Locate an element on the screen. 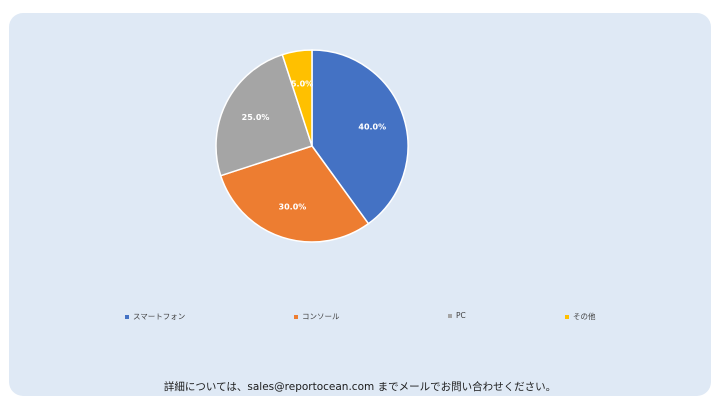 This screenshot has height=405, width=720. slice-data-label-2: 30.0% is located at coordinates (293, 206).